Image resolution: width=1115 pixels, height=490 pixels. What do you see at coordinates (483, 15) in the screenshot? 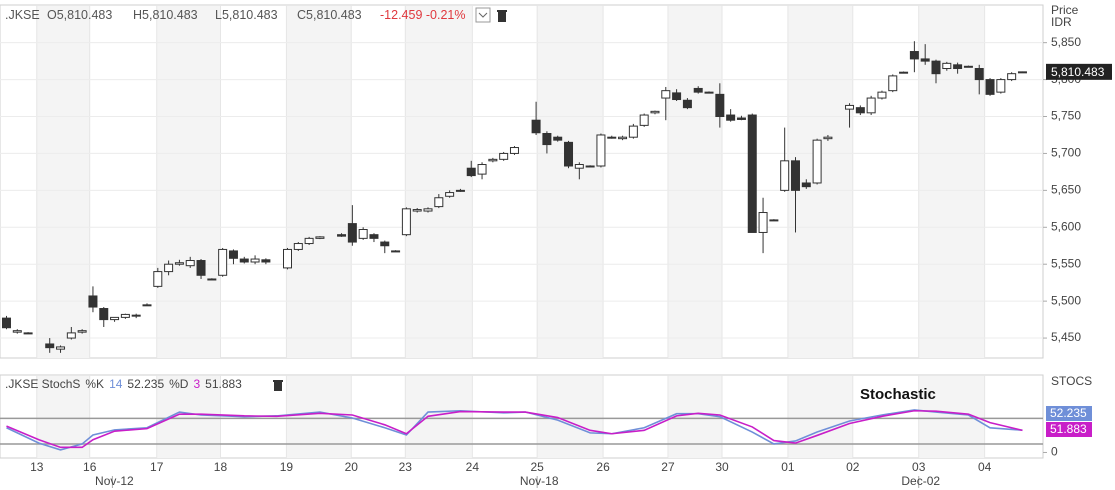
I see `dropdown-button` at bounding box center [483, 15].